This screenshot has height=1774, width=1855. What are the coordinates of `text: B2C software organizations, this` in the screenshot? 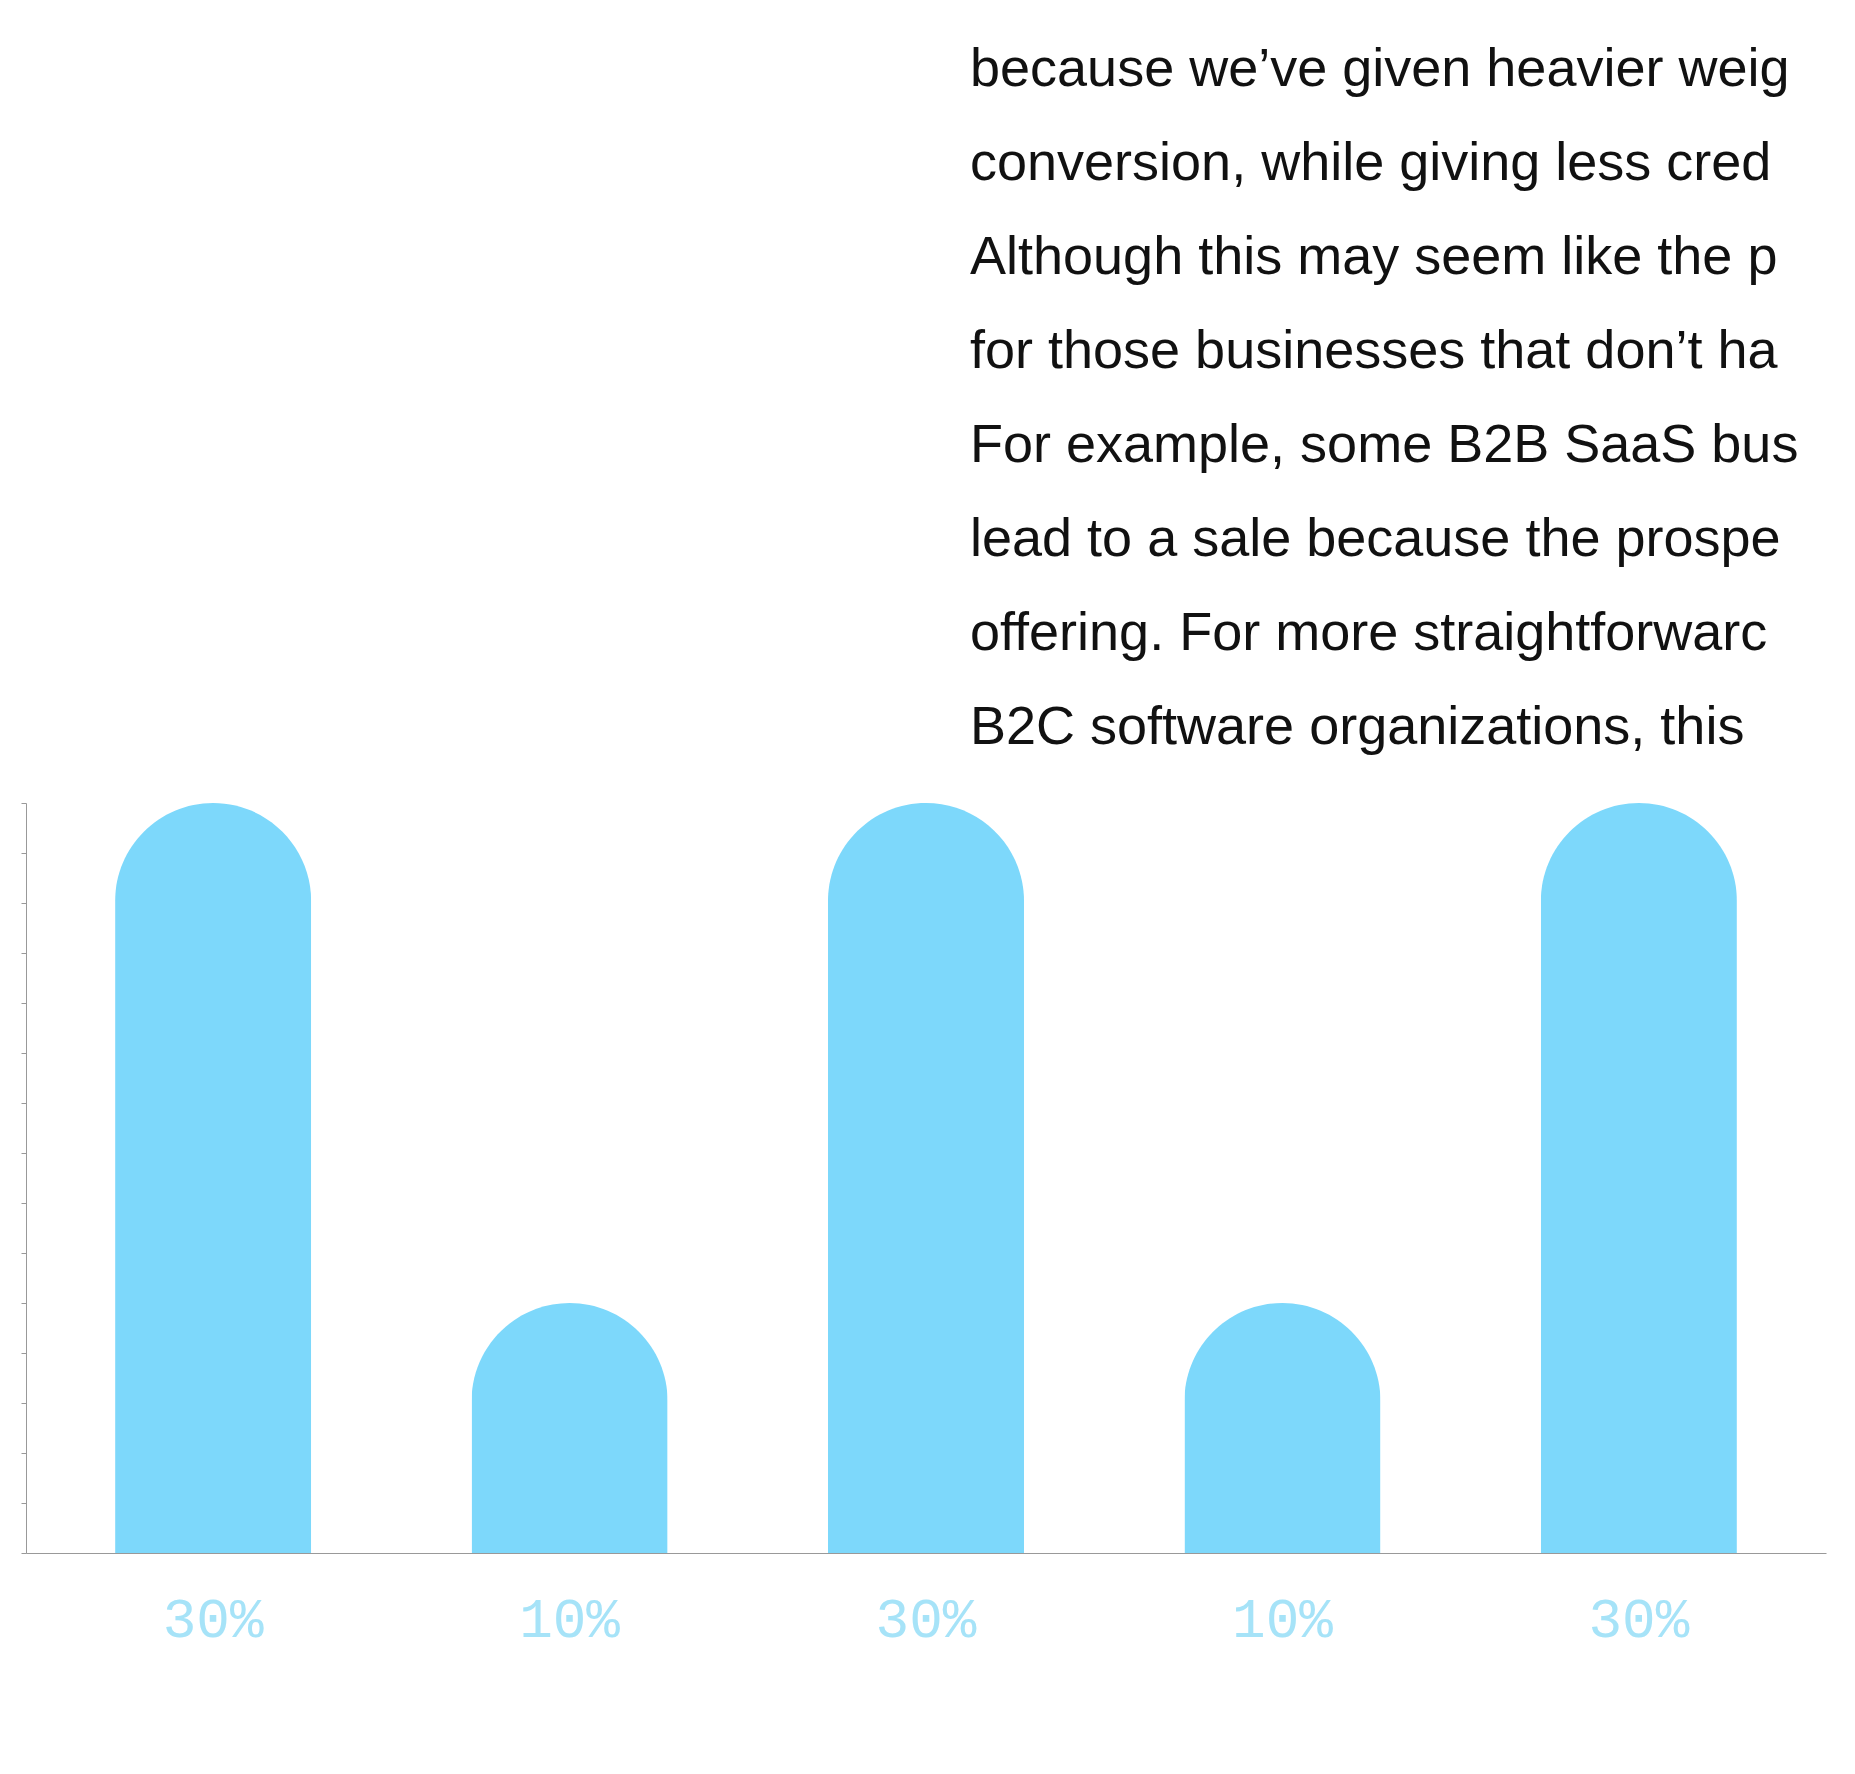 It's located at (1358, 725).